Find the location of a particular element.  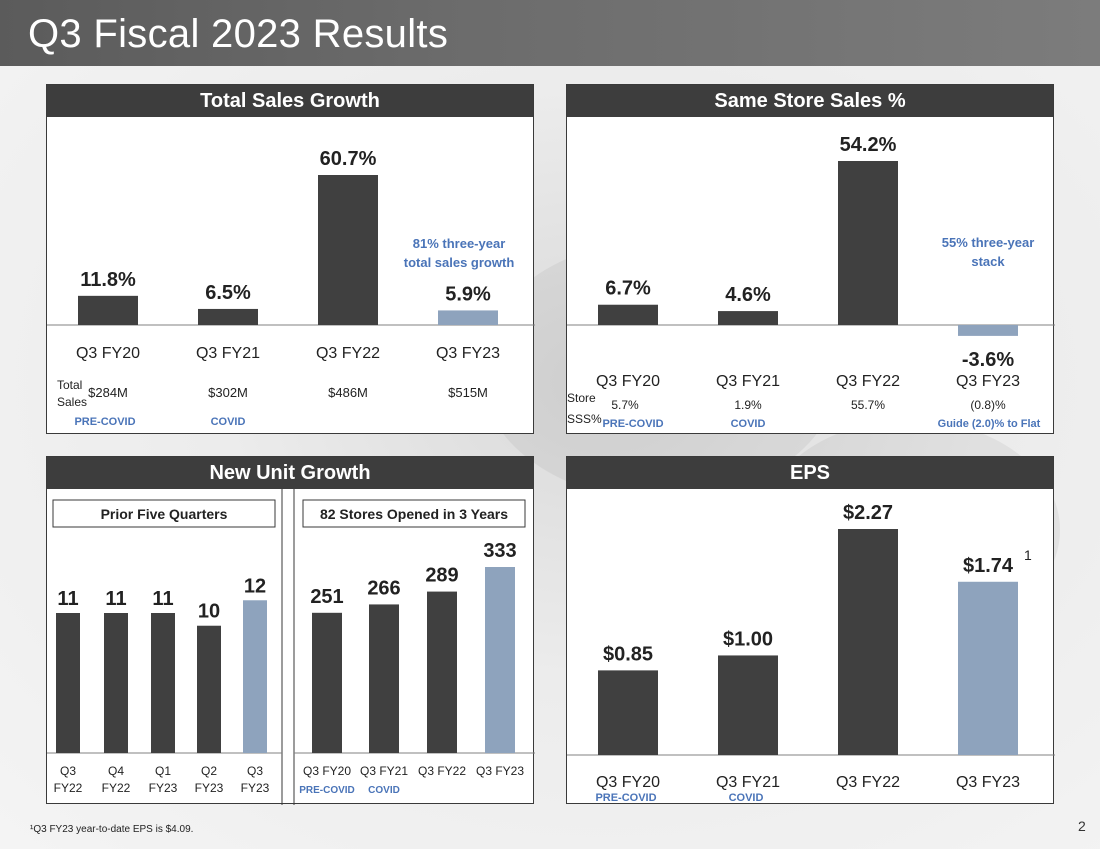

data-label: 6.7% is located at coordinates (628, 289).